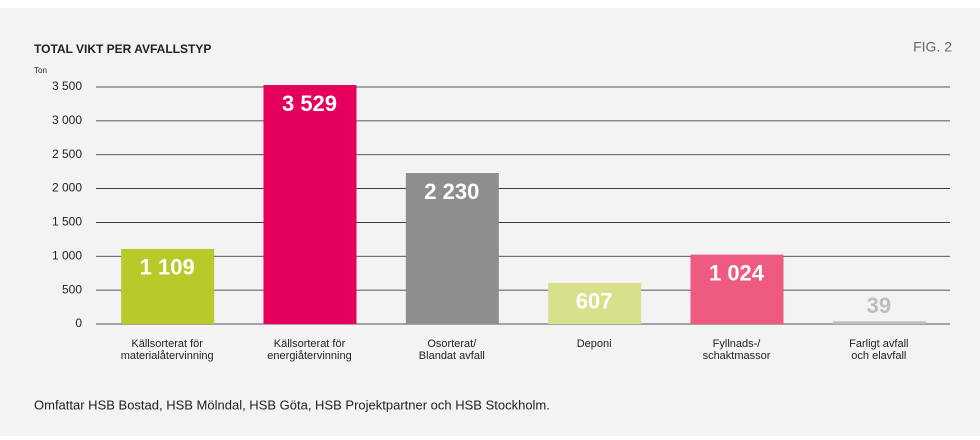 This screenshot has height=440, width=980. Describe the element at coordinates (309, 103) in the screenshot. I see `value-label: 3 529` at that location.